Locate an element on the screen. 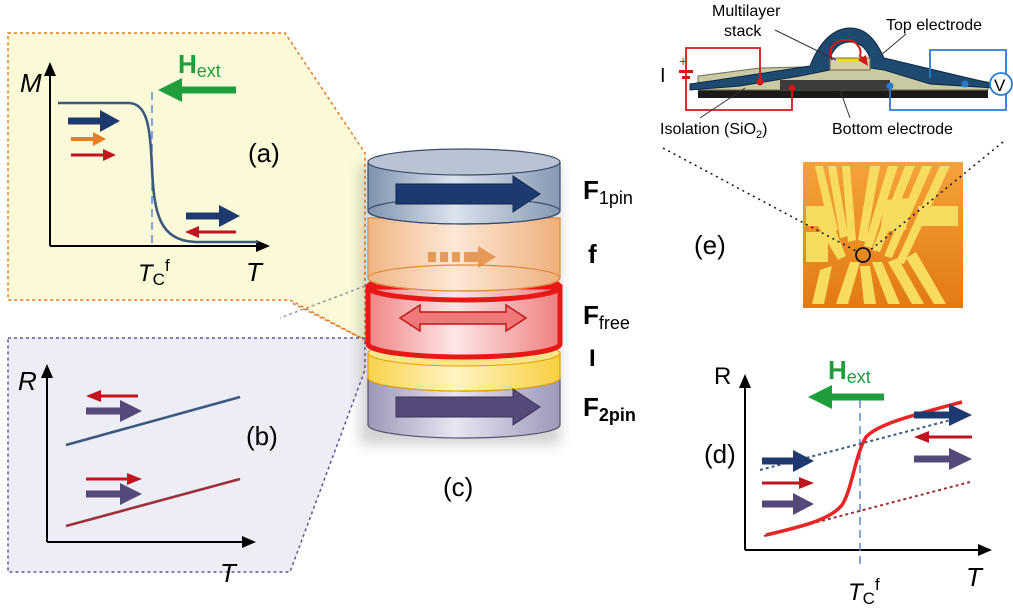  panel-d-pinned2-arrow-low-t is located at coordinates (803, 504).